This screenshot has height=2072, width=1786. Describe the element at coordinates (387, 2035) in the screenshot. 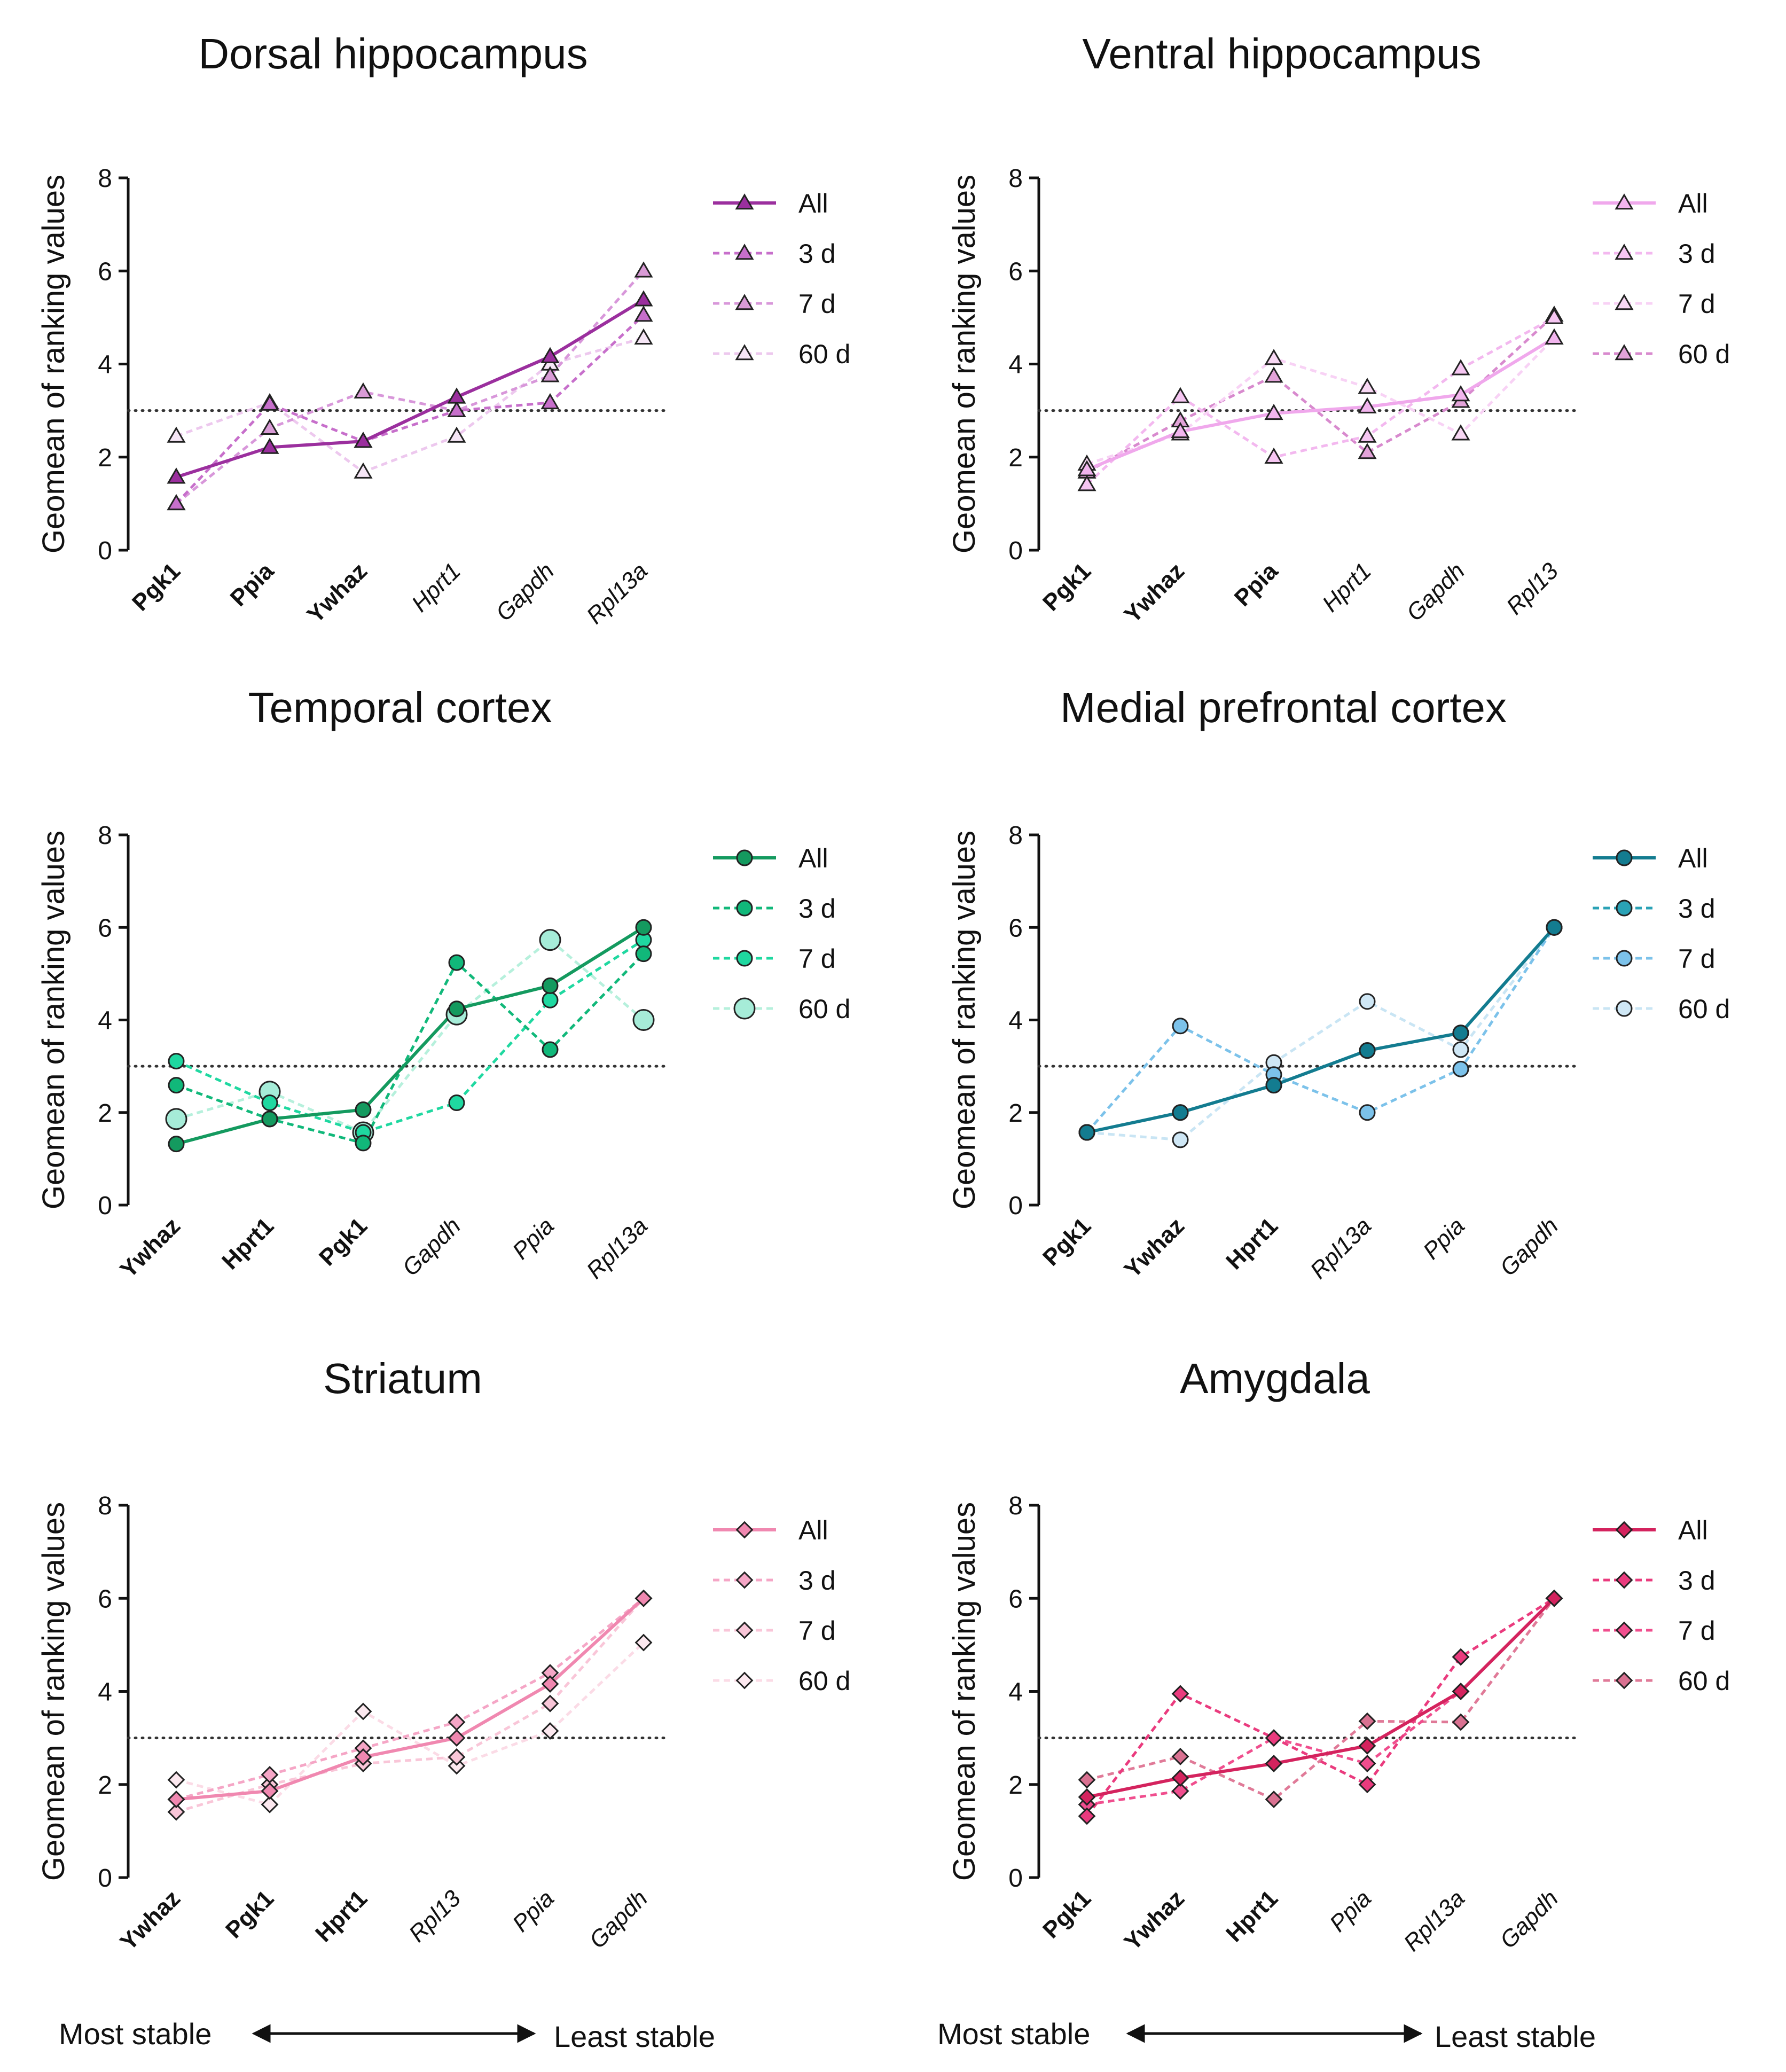

I see `stability-axis-left: Most stable Least stable` at that location.